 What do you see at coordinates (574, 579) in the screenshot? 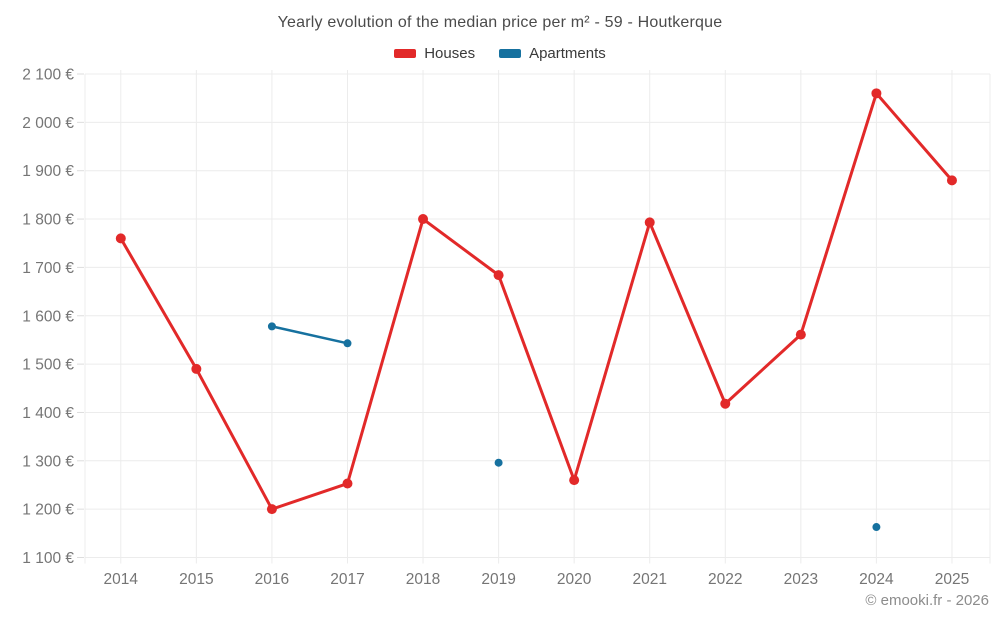
I see `x-axis-label: 2020` at bounding box center [574, 579].